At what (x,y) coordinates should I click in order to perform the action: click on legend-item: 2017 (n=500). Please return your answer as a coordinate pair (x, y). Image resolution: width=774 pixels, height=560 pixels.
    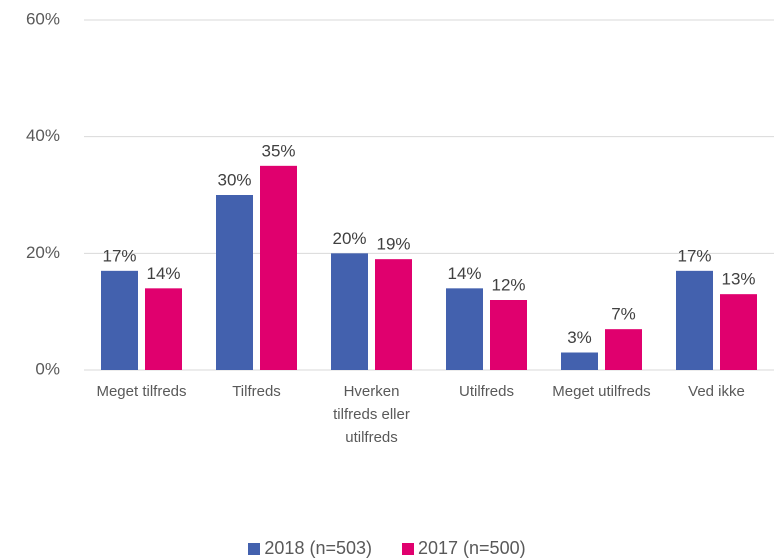
    Looking at the image, I should click on (464, 548).